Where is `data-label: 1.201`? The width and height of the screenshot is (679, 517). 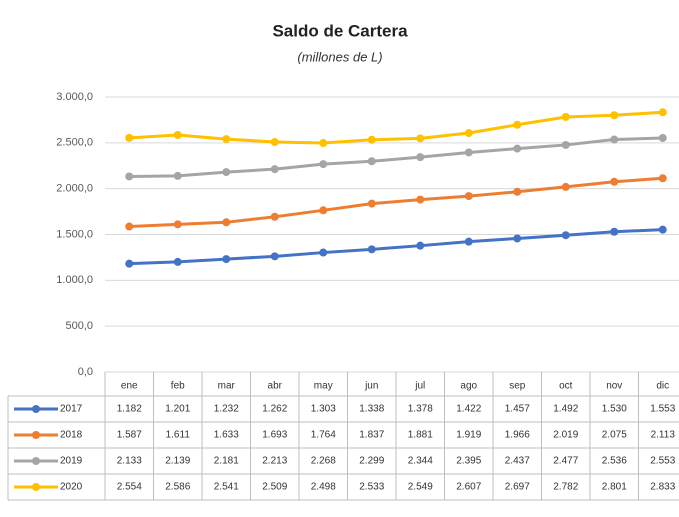 data-label: 1.201 is located at coordinates (177, 409).